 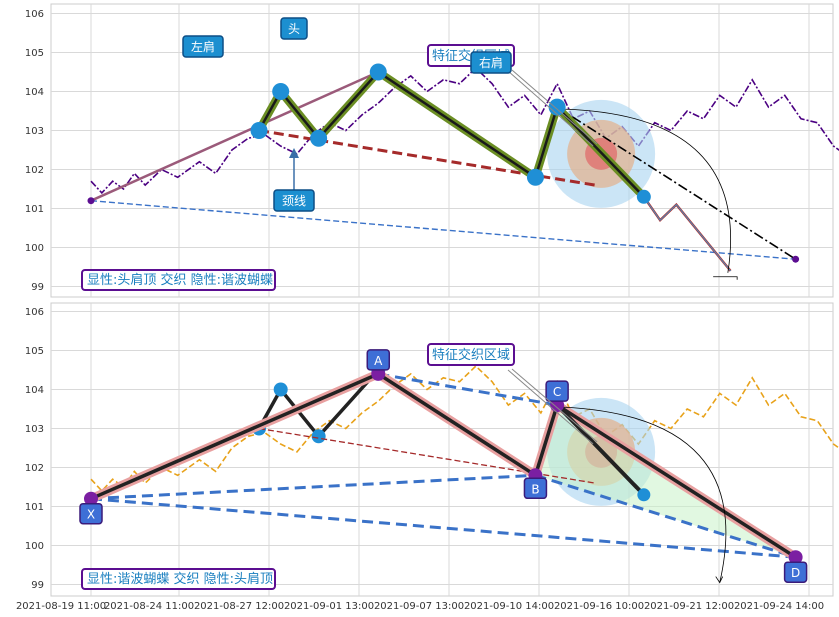 I want to click on bc-leg, so click(x=546, y=440).